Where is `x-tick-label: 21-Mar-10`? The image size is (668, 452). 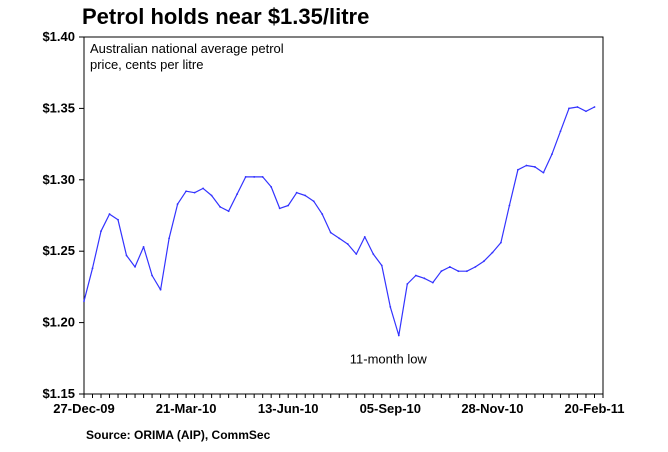
x-tick-label: 21-Mar-10 is located at coordinates (186, 408).